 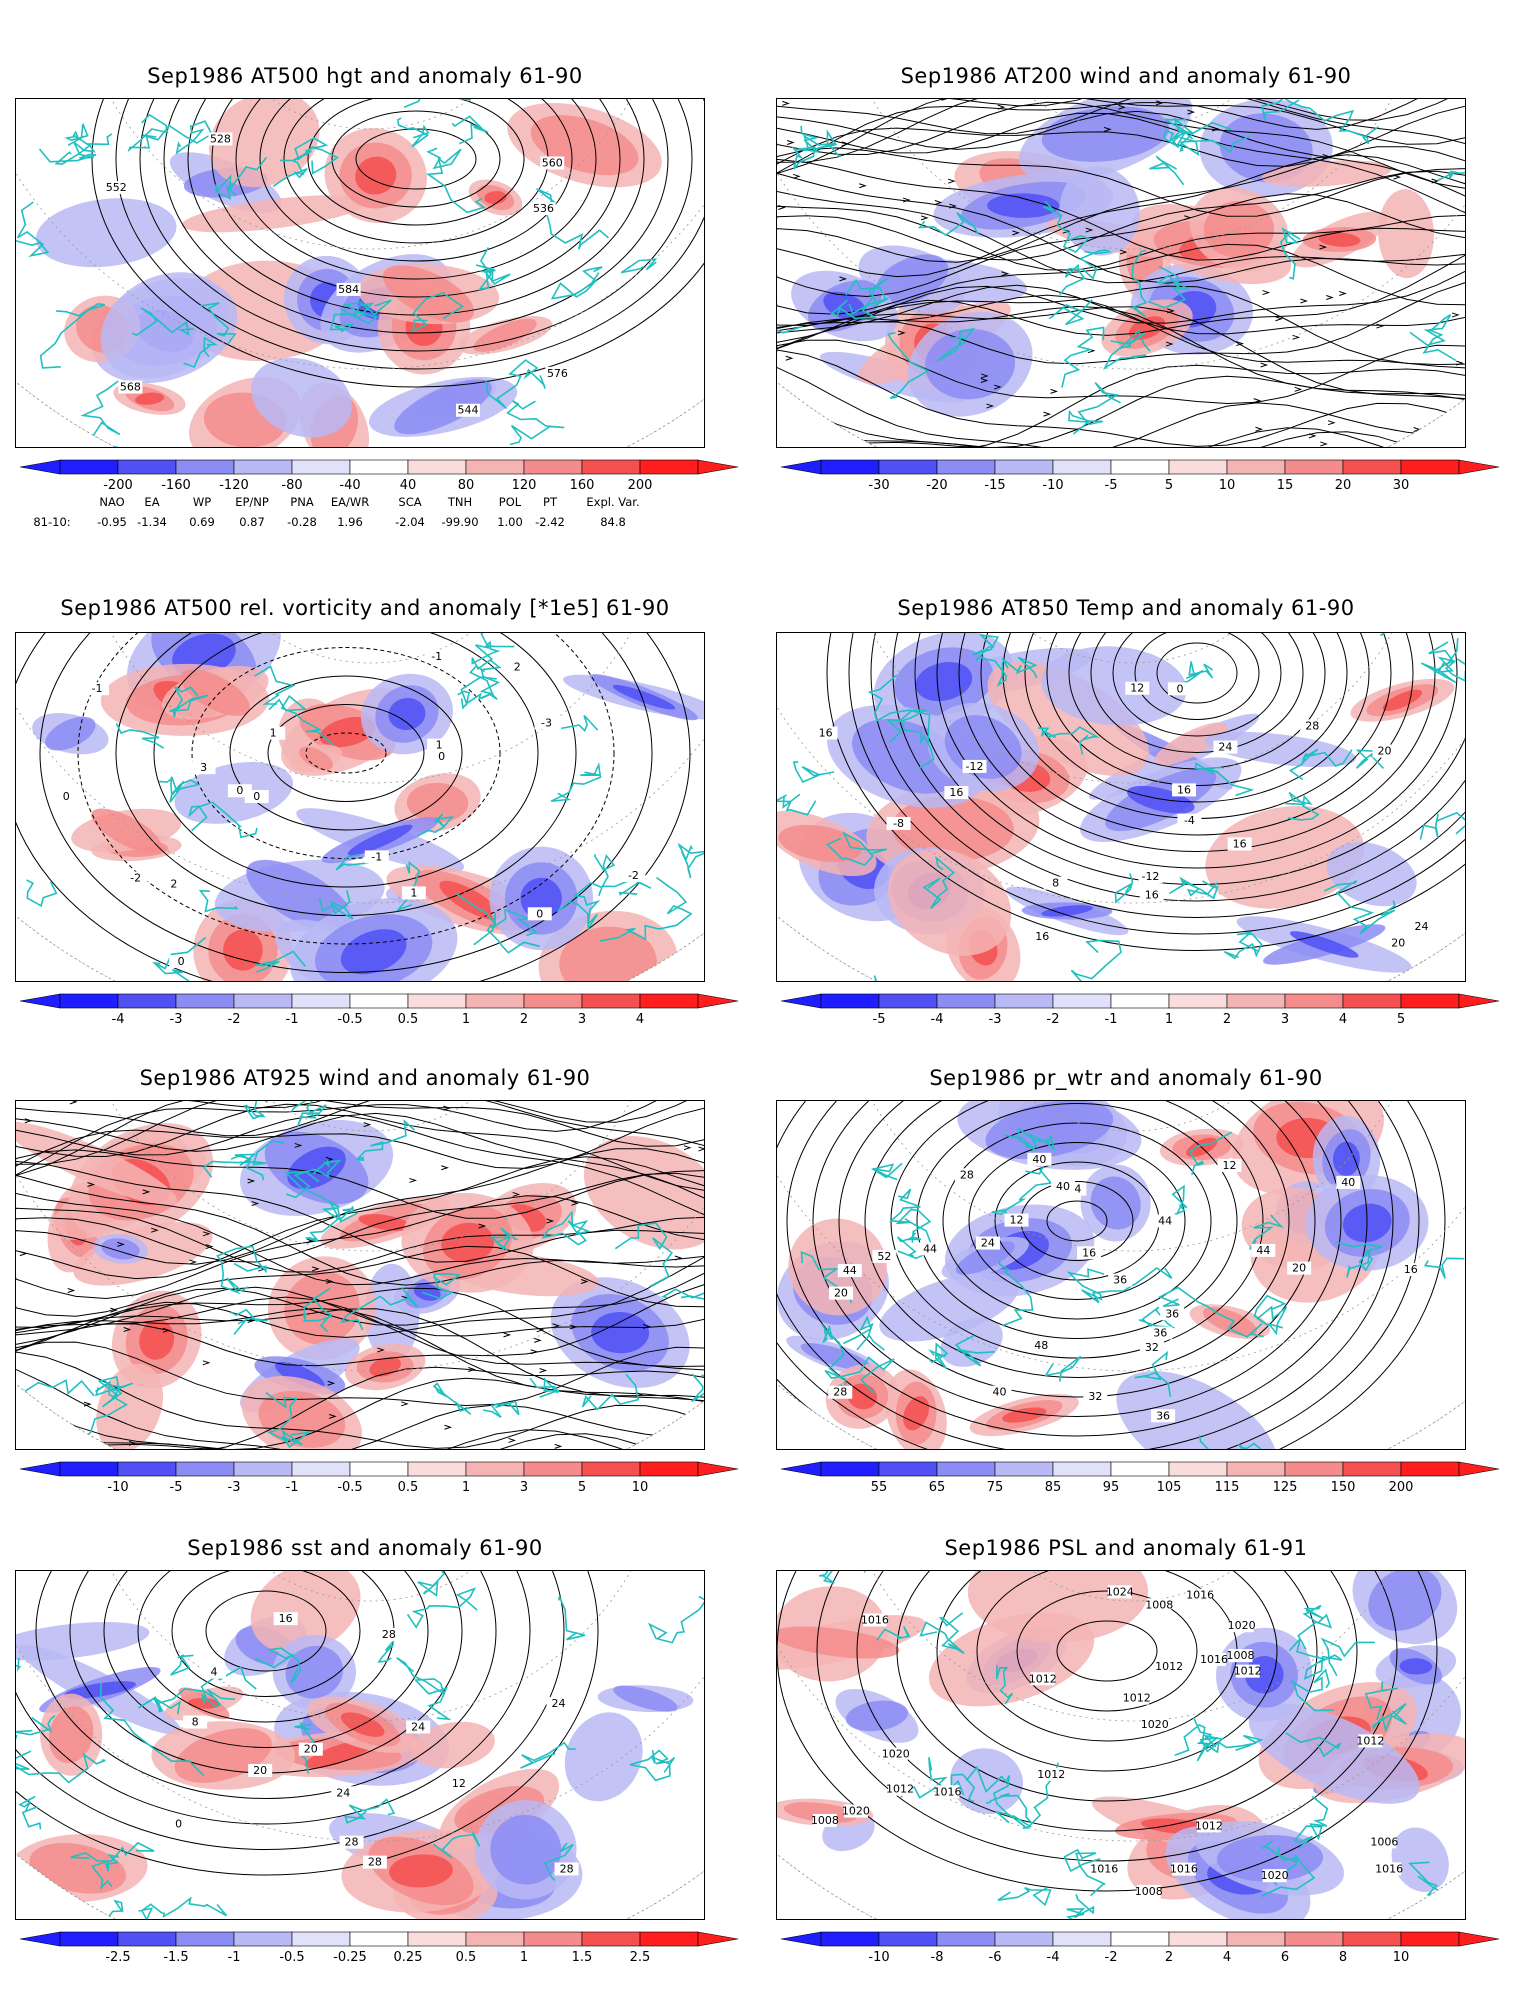 What do you see at coordinates (550, 522) in the screenshot?
I see `teleconnection-value: -2.42` at bounding box center [550, 522].